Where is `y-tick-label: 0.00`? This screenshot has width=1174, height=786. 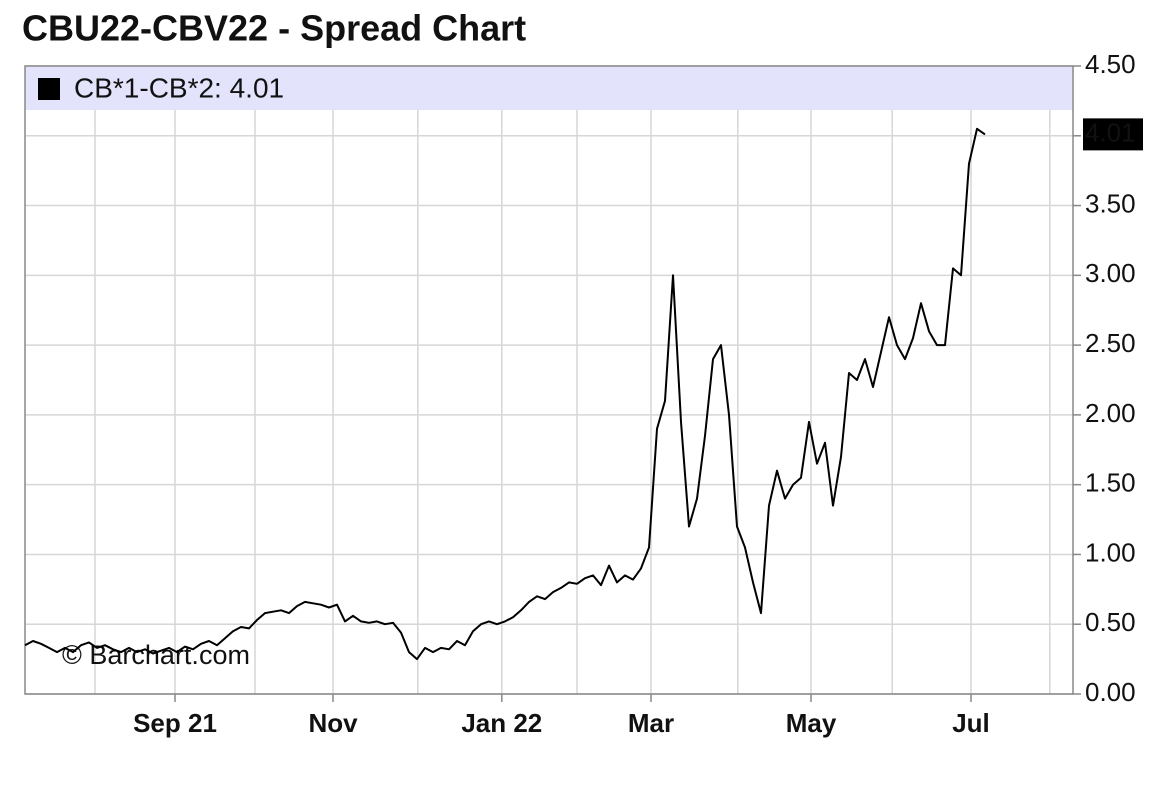
y-tick-label: 0.00 is located at coordinates (1110, 692).